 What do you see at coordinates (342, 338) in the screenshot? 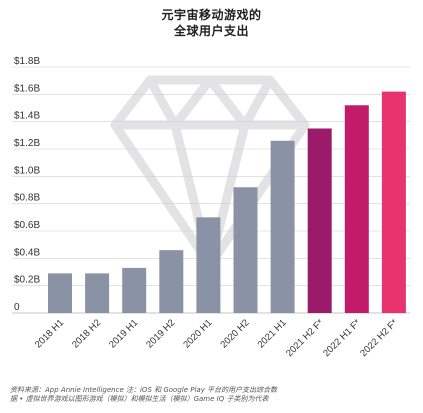
I see `x-tick-label: 2022 H1 F*` at bounding box center [342, 338].